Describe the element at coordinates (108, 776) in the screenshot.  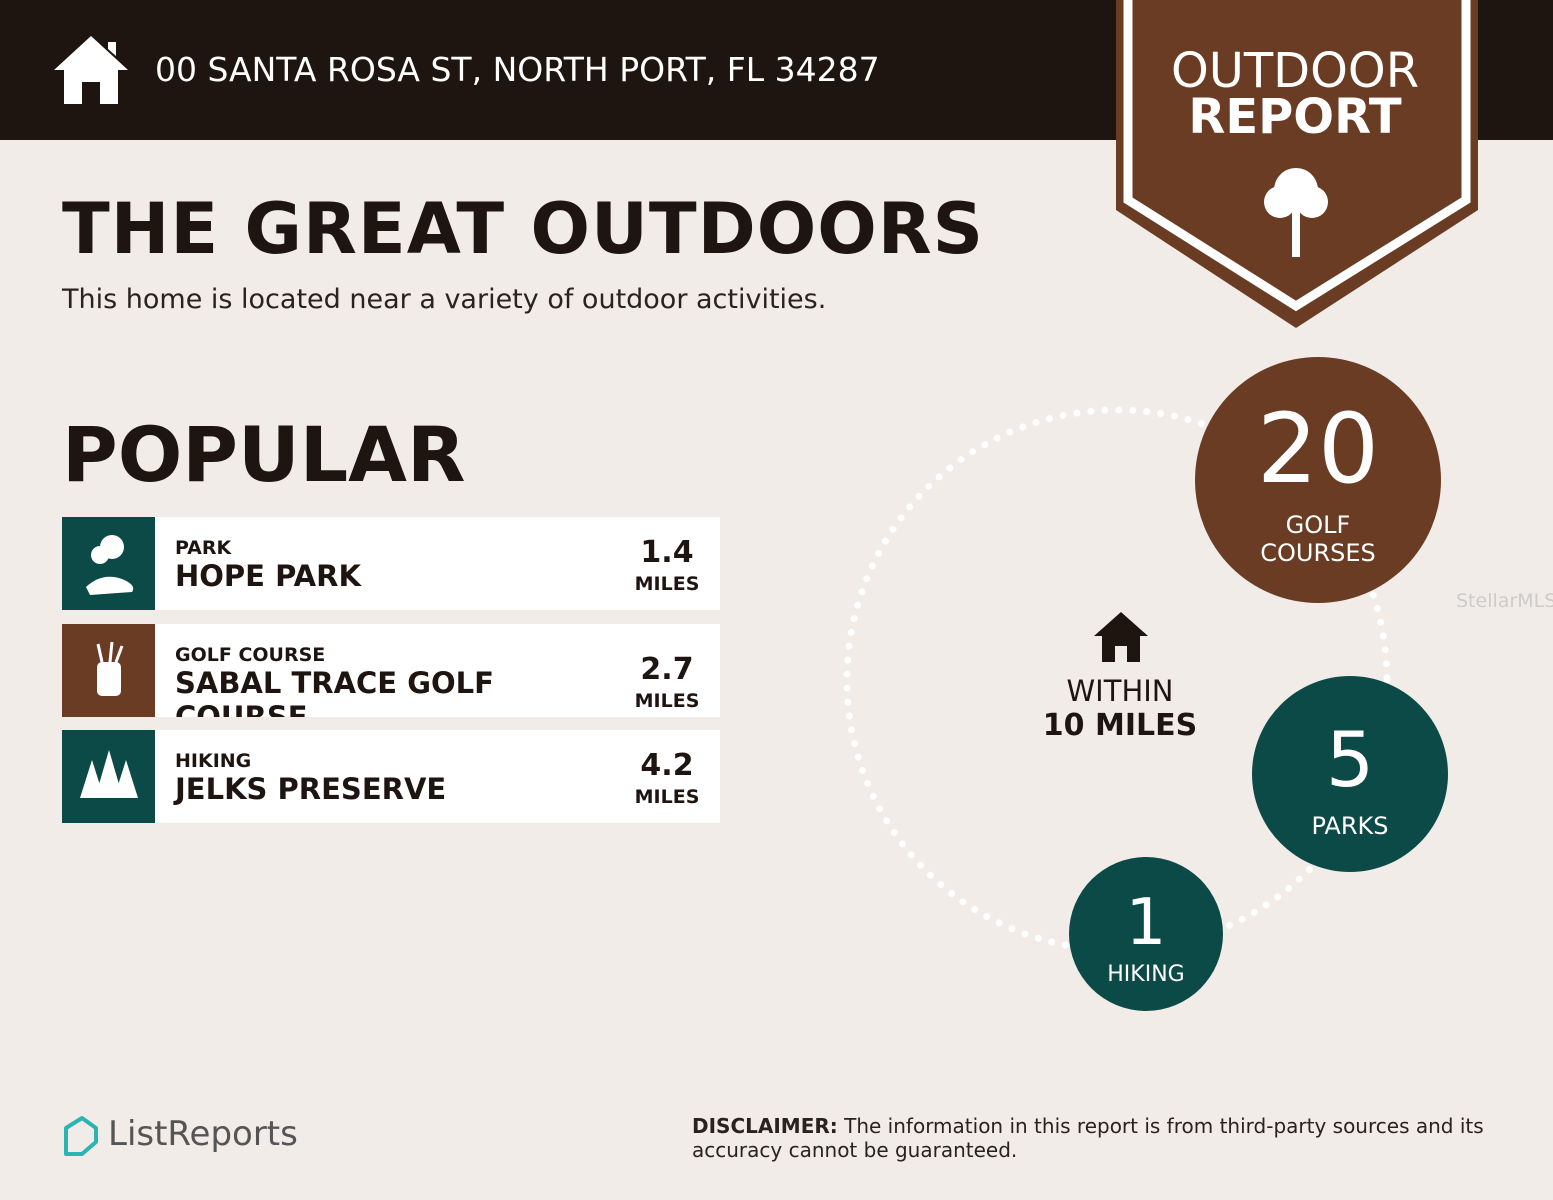
I see `hiking-icon` at that location.